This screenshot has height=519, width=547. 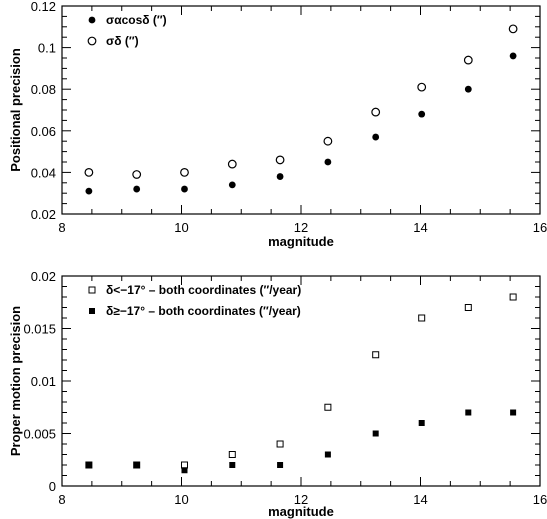 I want to click on chart-1-x-axis-label: magnitude, so click(x=301, y=241).